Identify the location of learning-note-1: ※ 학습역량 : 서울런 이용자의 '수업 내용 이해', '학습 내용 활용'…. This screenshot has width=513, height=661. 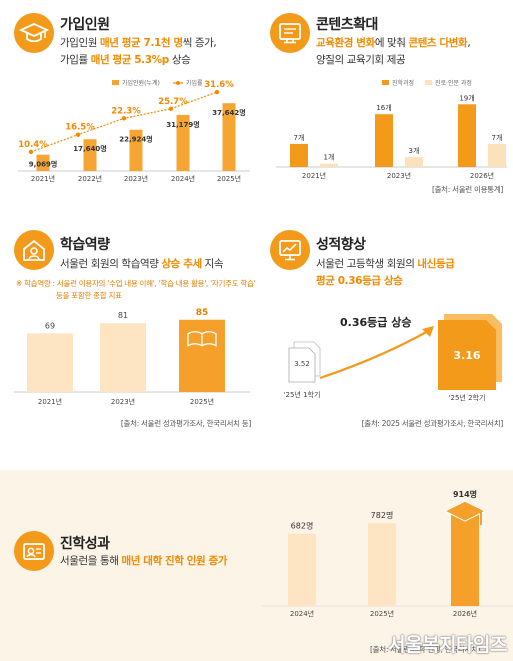
(136, 283).